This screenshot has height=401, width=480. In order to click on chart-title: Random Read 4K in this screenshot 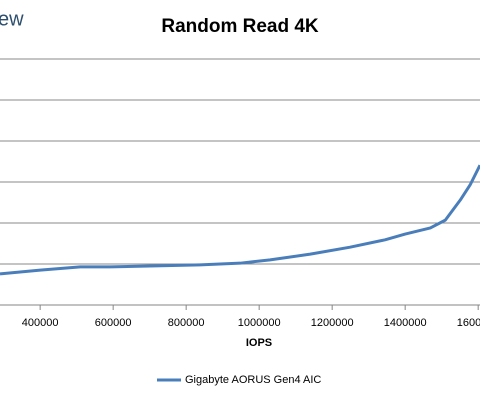, I will do `click(240, 26)`.